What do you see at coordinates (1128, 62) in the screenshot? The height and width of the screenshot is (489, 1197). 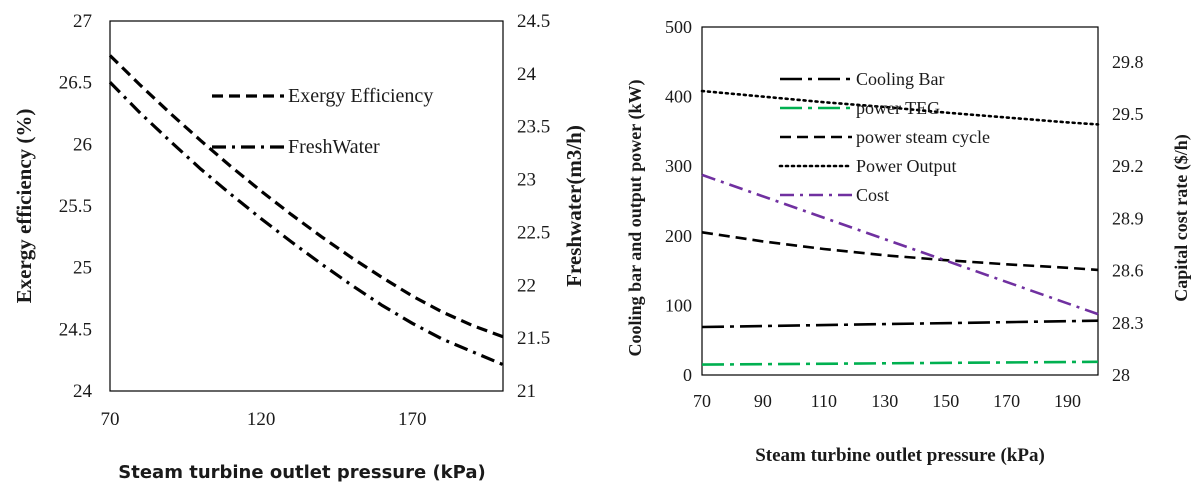 I see `c2-y2-tick-6: 29.8` at bounding box center [1128, 62].